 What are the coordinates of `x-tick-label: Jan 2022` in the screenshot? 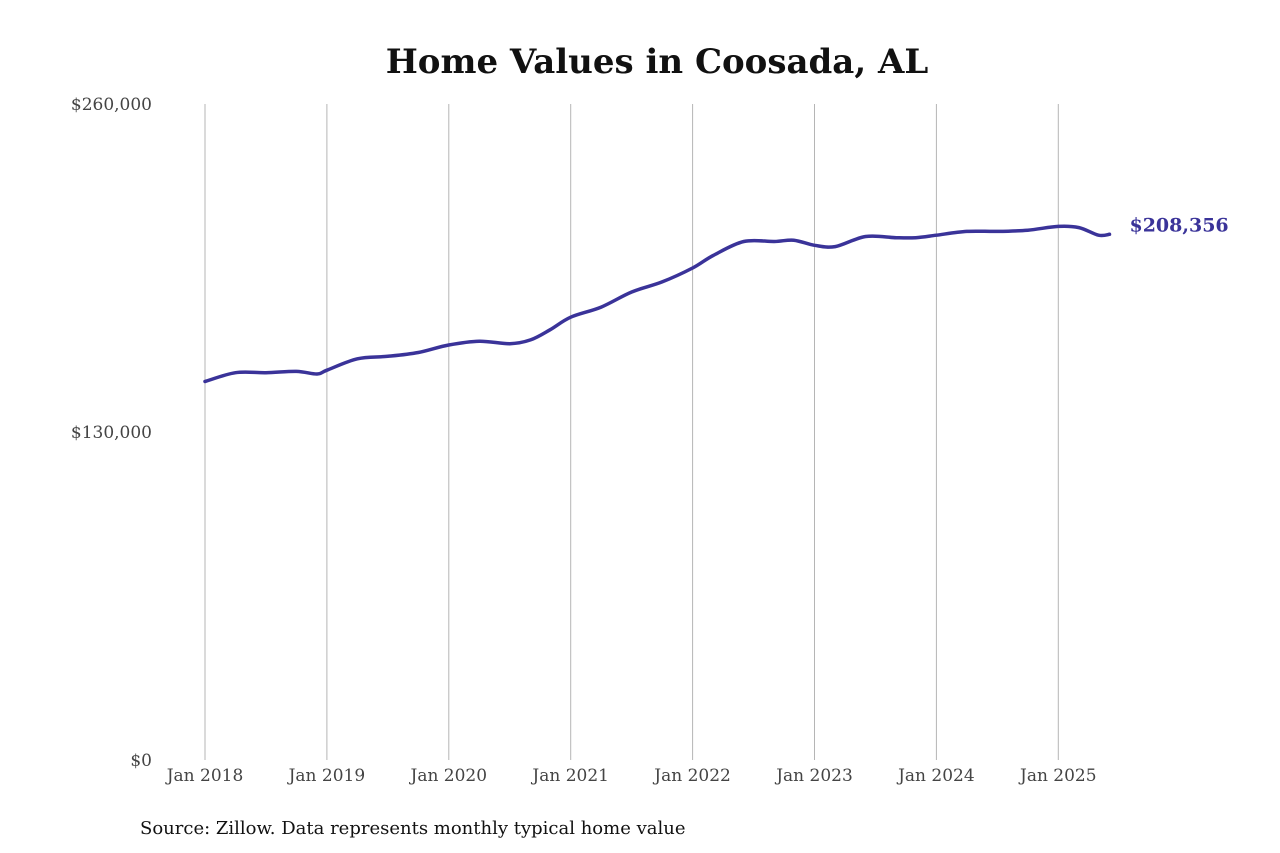 It's located at (691, 776).